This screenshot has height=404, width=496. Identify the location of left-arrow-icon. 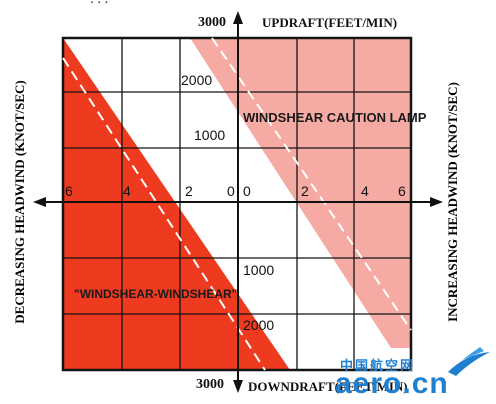
(39, 202).